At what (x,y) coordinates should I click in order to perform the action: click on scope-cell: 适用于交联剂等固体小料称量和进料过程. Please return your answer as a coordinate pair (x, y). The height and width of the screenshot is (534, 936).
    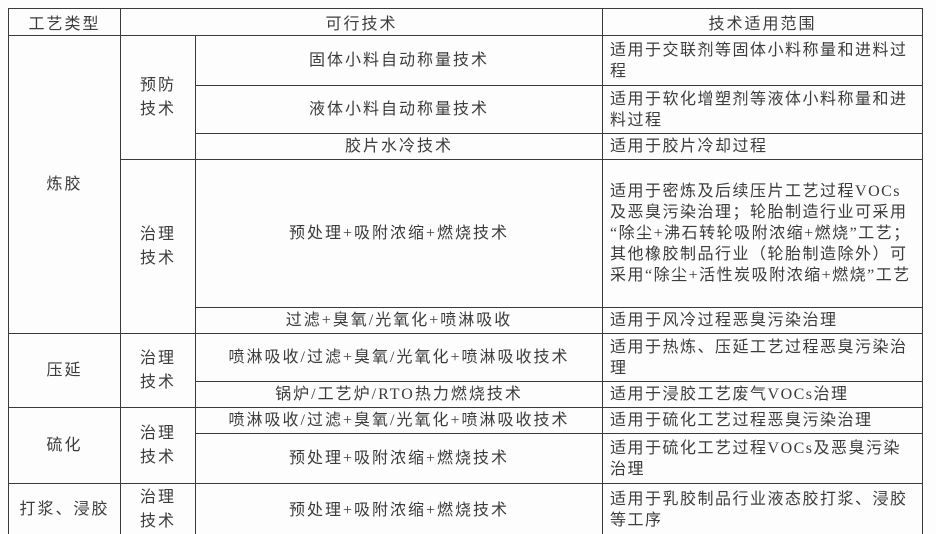
    Looking at the image, I should click on (763, 60).